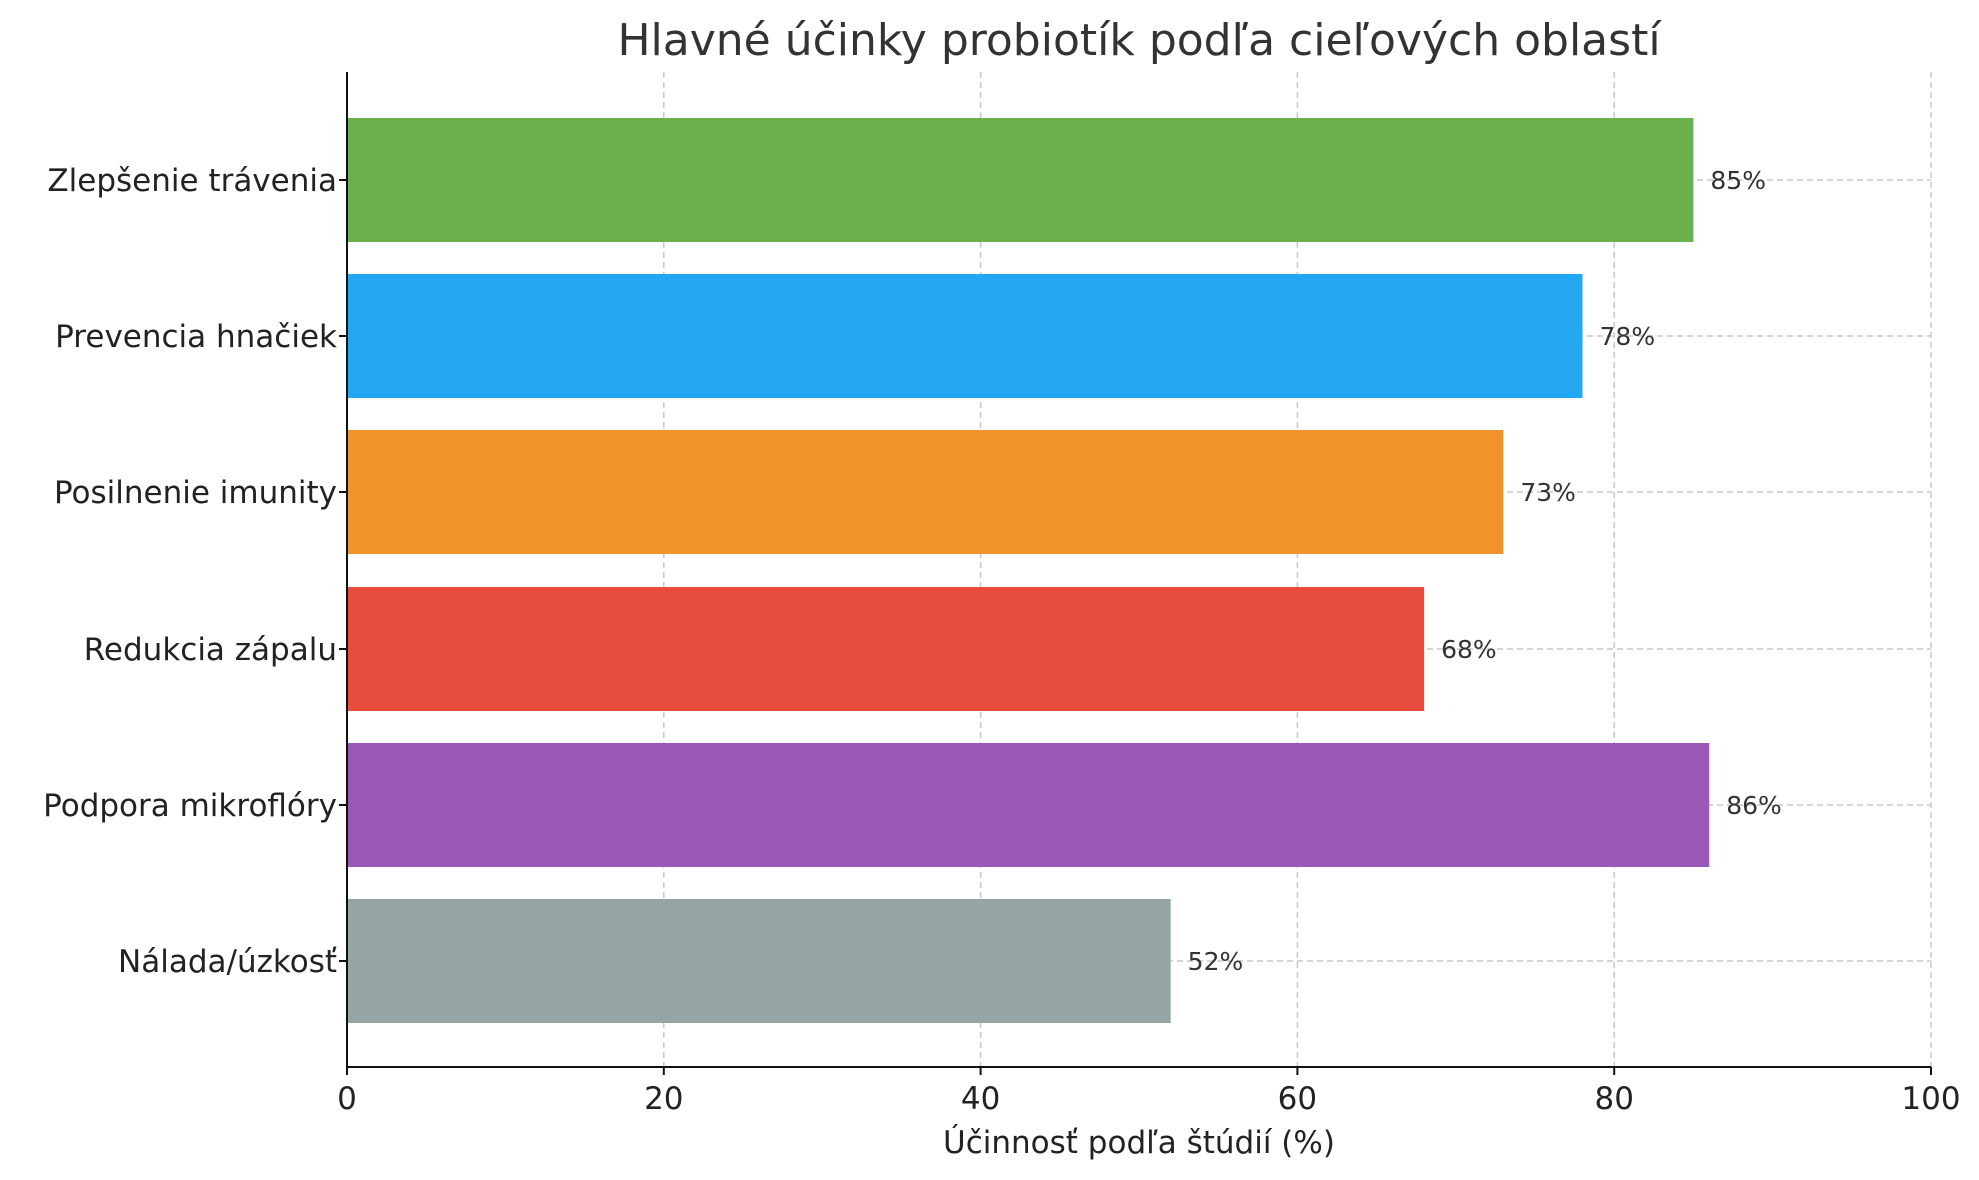 This screenshot has width=1979, height=1180. What do you see at coordinates (1930, 1099) in the screenshot?
I see `x-tick-label-100: 100` at bounding box center [1930, 1099].